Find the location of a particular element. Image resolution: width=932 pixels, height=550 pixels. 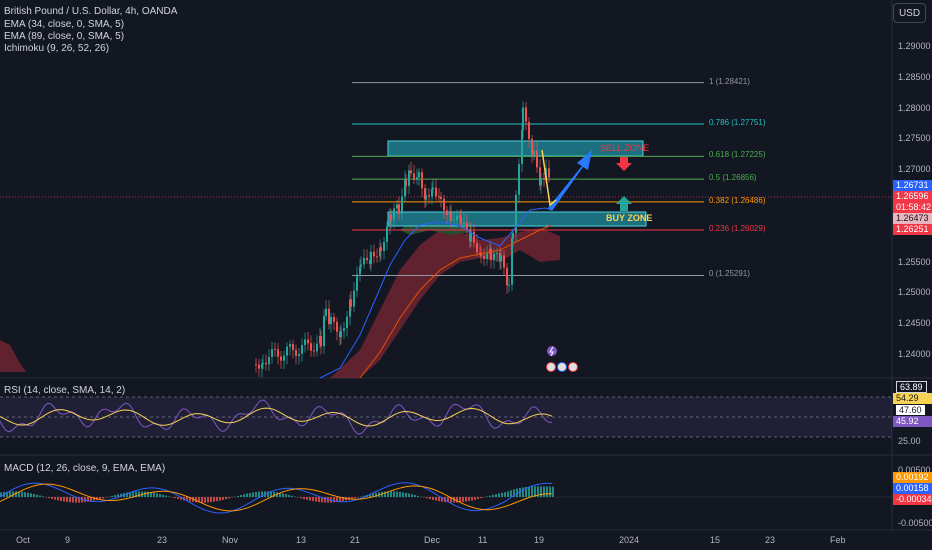

rsi-ma-line is located at coordinates (276, 417).